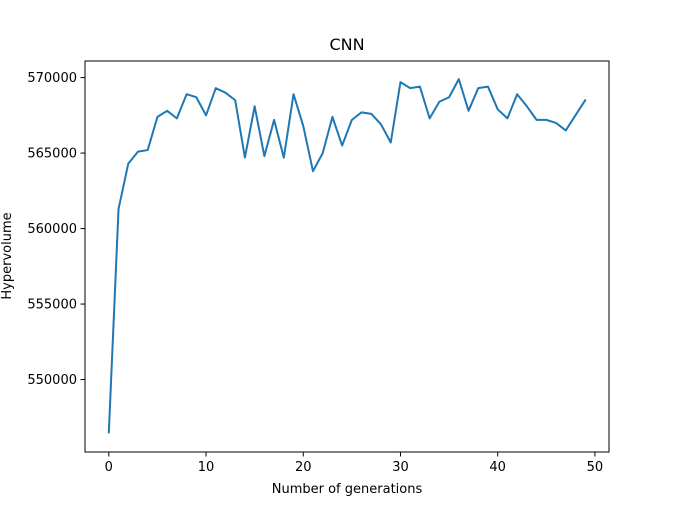 This screenshot has width=676, height=507. What do you see at coordinates (303, 467) in the screenshot?
I see `x-tick-label: 20` at bounding box center [303, 467].